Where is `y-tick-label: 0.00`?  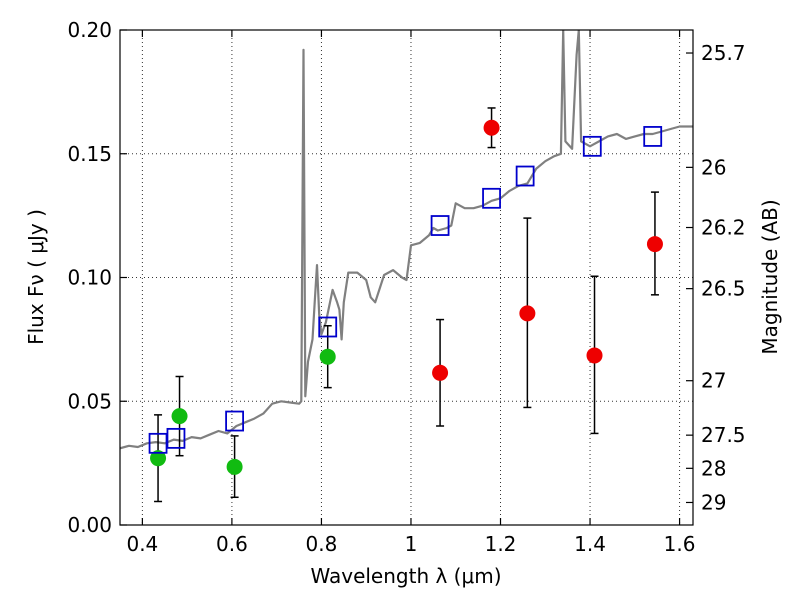 y-tick-label: 0.00 is located at coordinates (89, 525).